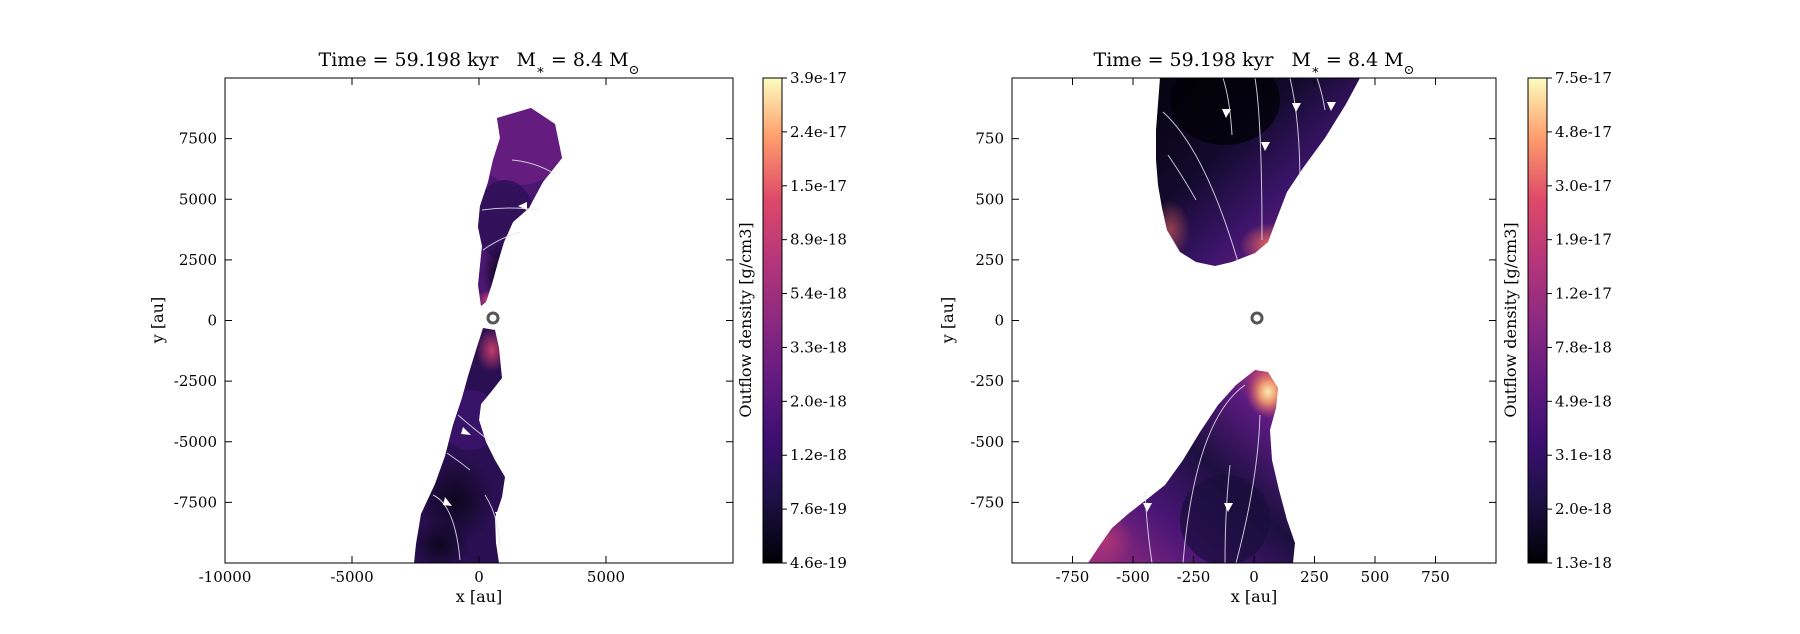  Describe the element at coordinates (1583, 509) in the screenshot. I see `right-colorbar-tick-label: 2.0e-18` at that location.